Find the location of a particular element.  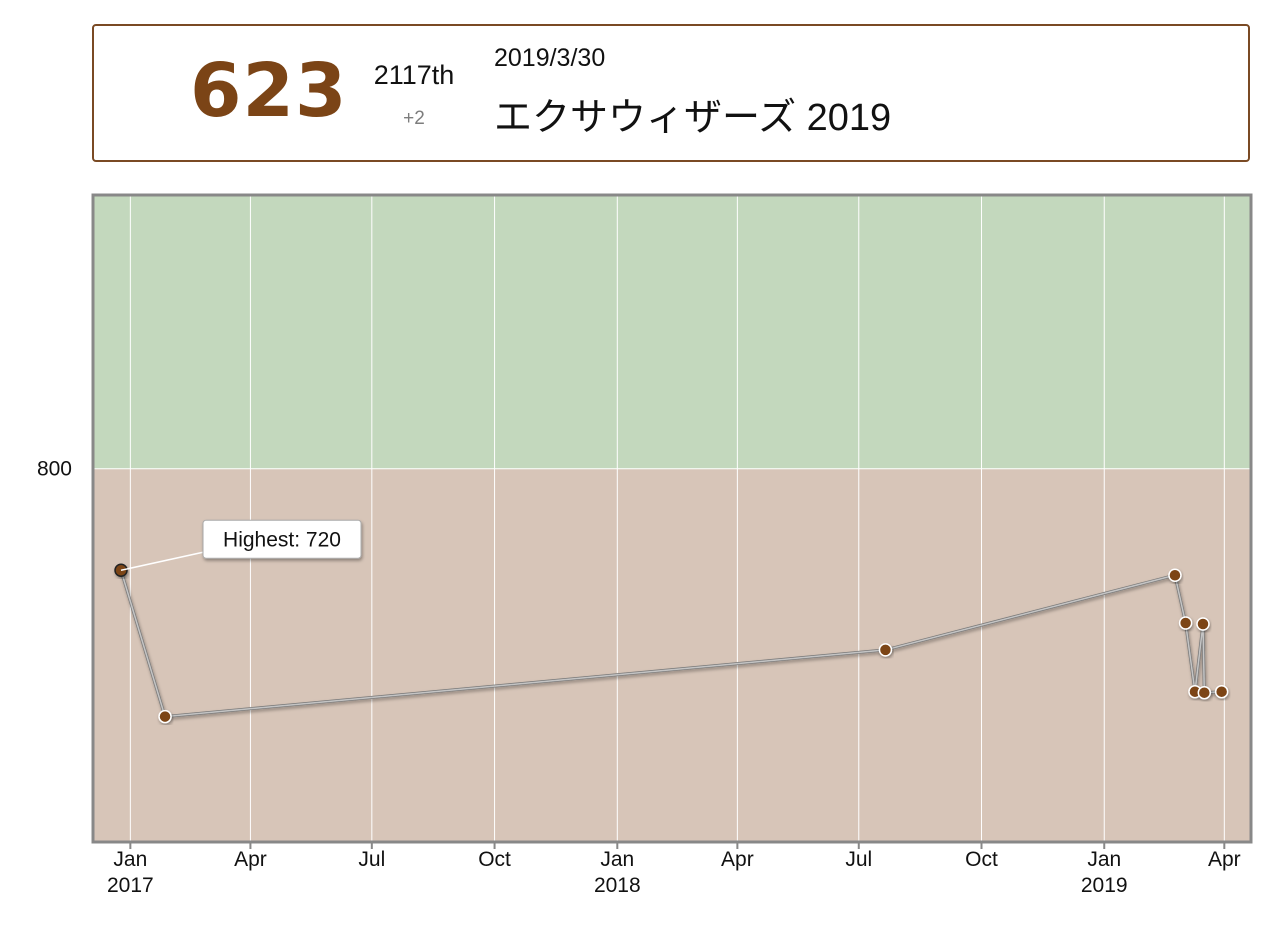

contest-name: エクサウィザーズ 2019 is located at coordinates (693, 118).